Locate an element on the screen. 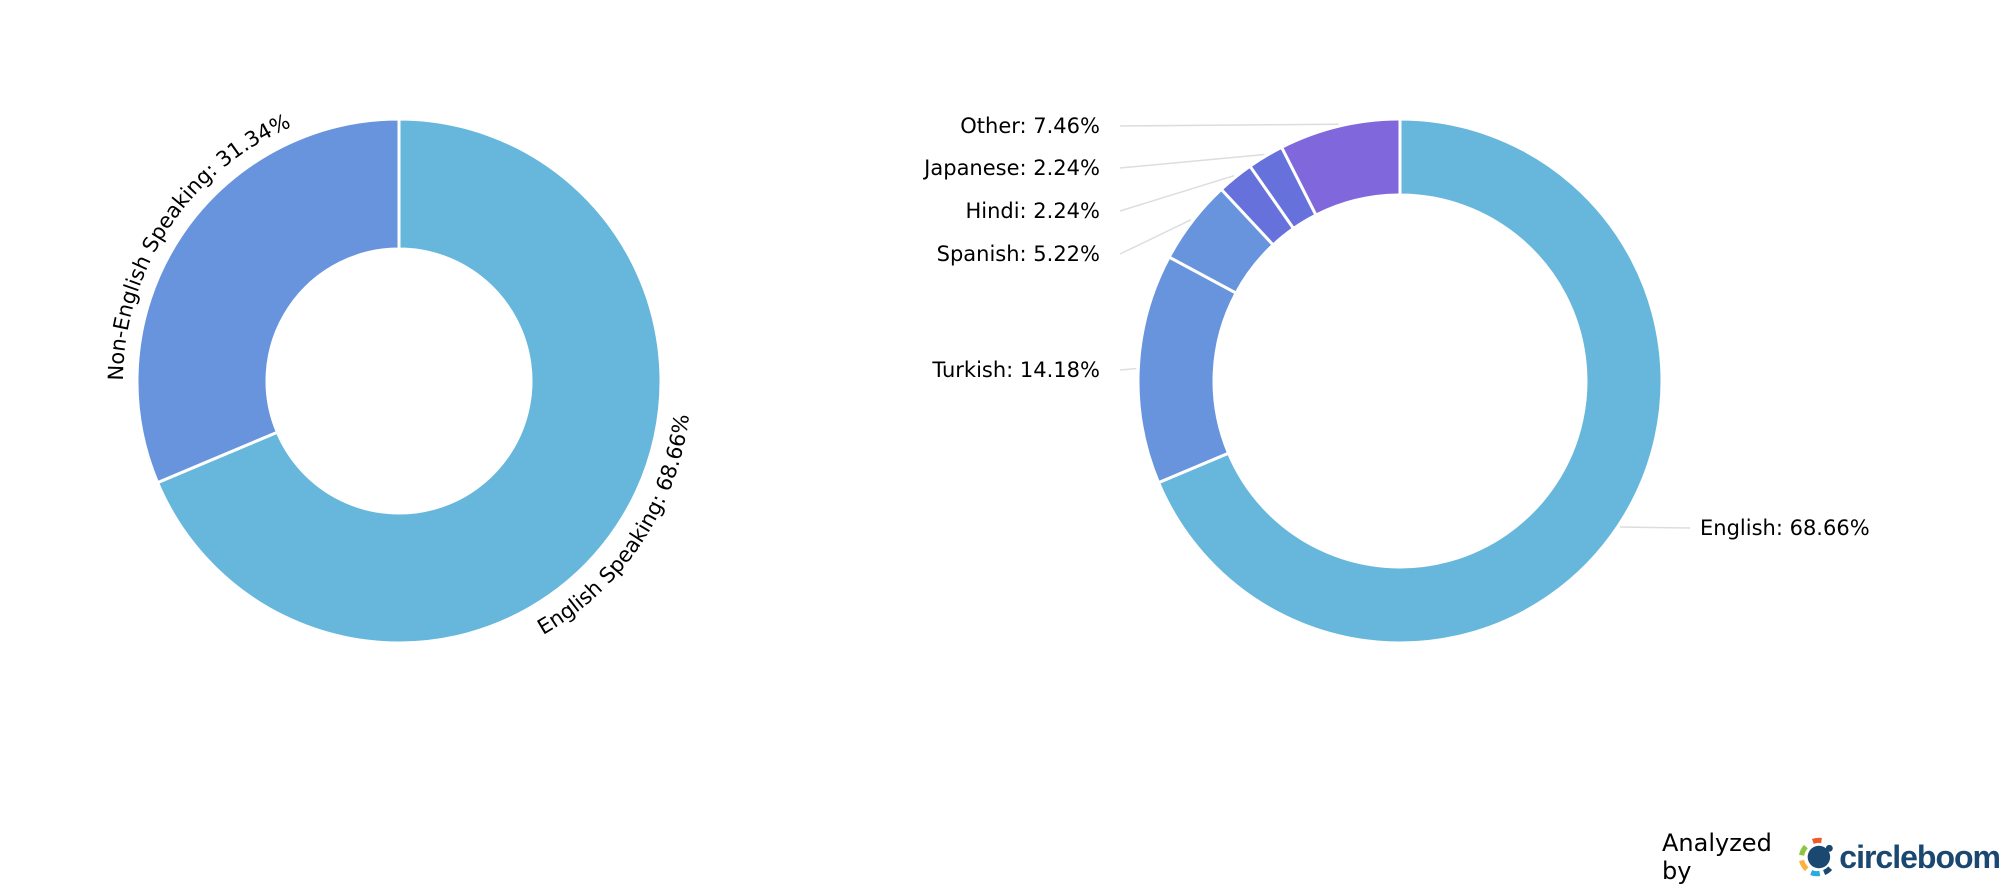 Image resolution: width=2000 pixels, height=885 pixels. slice-label-spanish: Spanish: 5.22% is located at coordinates (1018, 254).